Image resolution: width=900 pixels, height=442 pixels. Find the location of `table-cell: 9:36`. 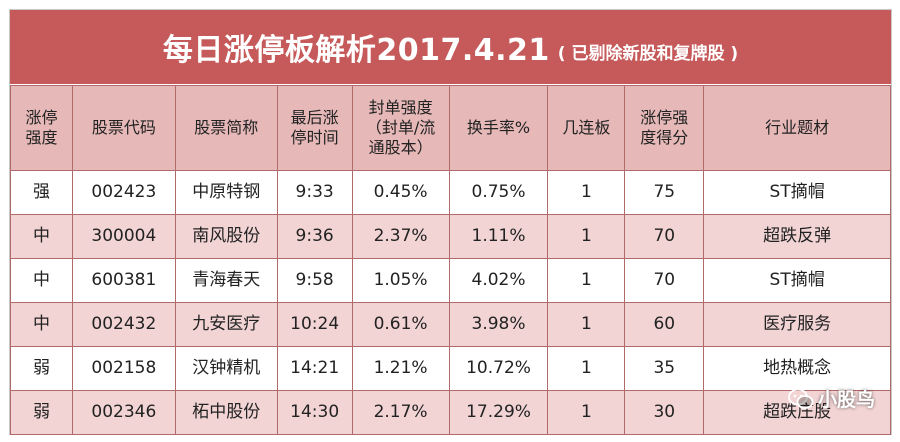

table-cell: 9:36 is located at coordinates (314, 236).